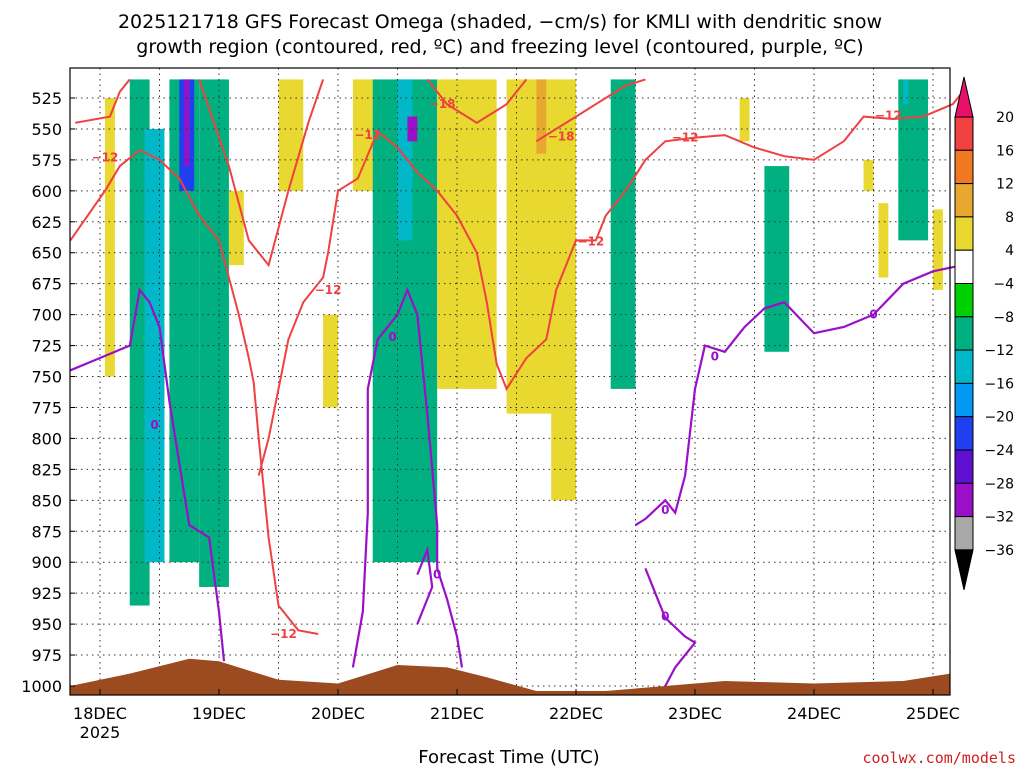 This screenshot has height=768, width=1024. What do you see at coordinates (999, 518) in the screenshot?
I see `colorbar-label-12: −32` at bounding box center [999, 518].